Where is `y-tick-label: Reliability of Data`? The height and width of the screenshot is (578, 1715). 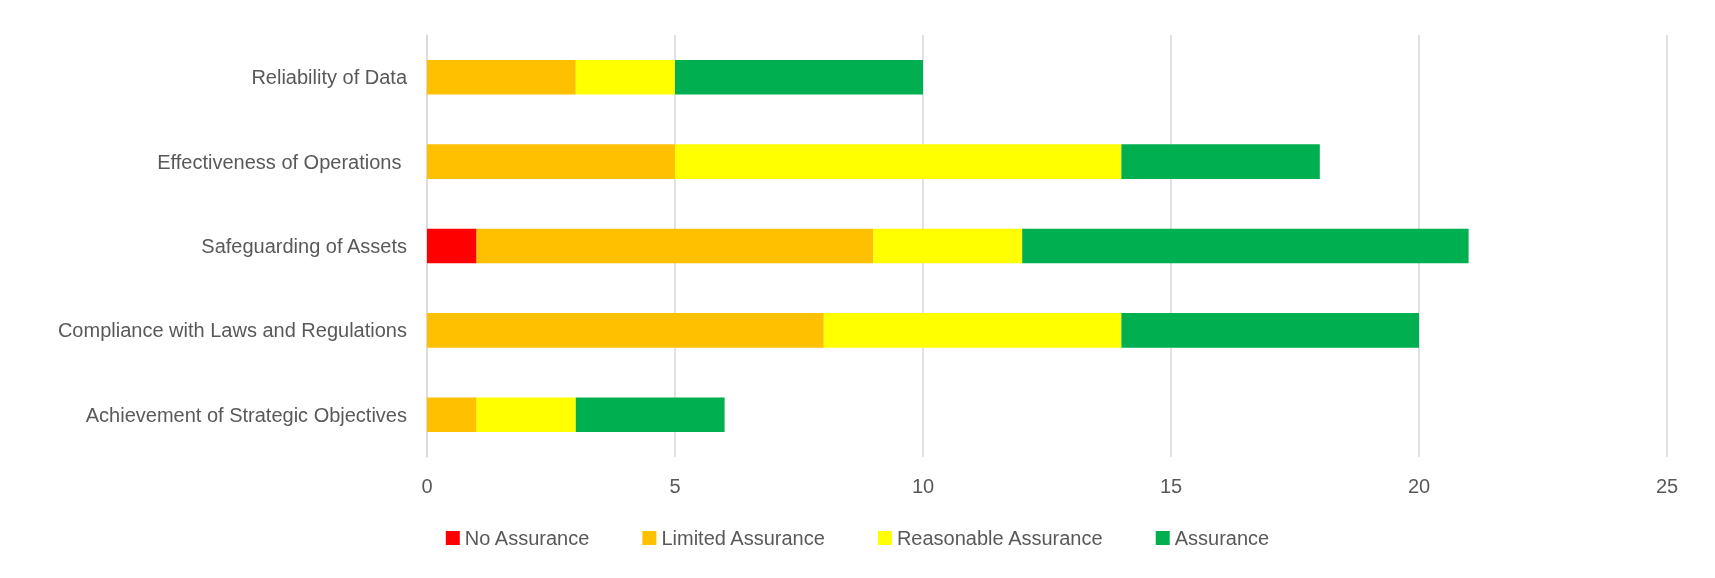 y-tick-label: Reliability of Data is located at coordinates (329, 77).